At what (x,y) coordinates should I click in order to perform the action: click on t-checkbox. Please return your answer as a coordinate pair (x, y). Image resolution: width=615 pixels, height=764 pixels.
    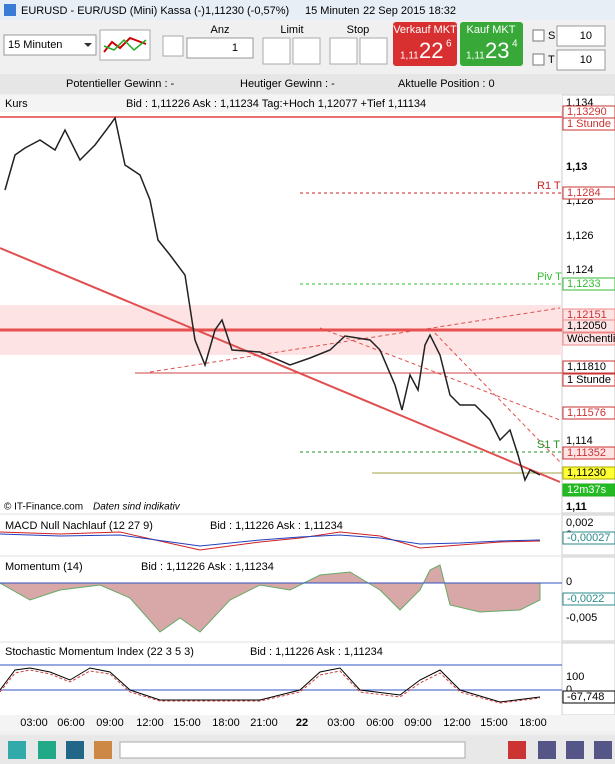
    Looking at the image, I should click on (538, 59).